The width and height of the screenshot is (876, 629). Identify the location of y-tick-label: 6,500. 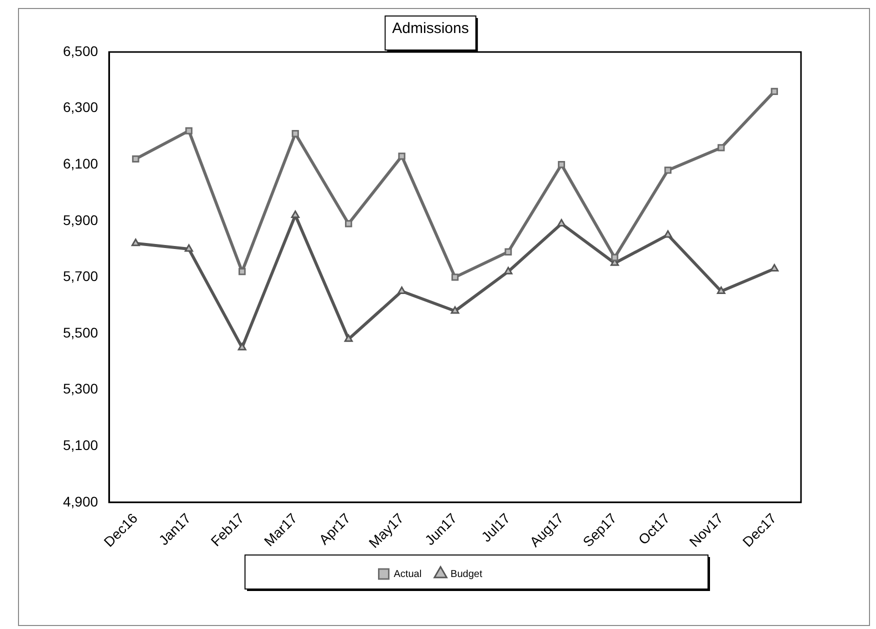
(80, 50).